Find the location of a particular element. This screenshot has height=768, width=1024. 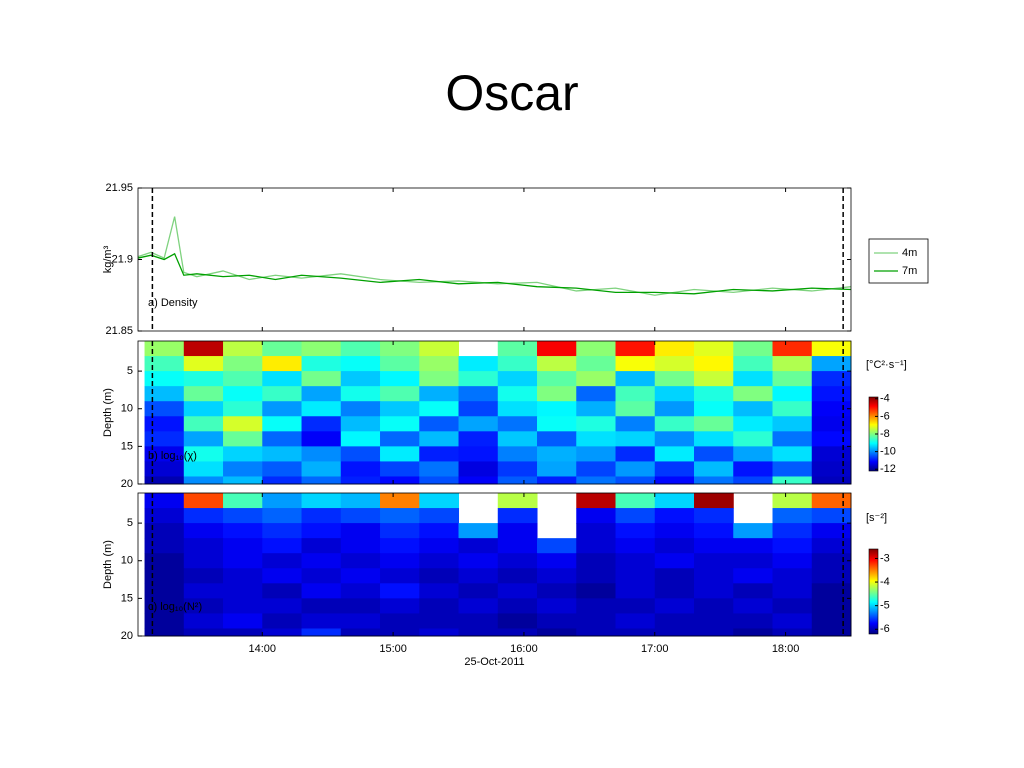

colorbar-tick-label: -6 is located at coordinates (885, 416).